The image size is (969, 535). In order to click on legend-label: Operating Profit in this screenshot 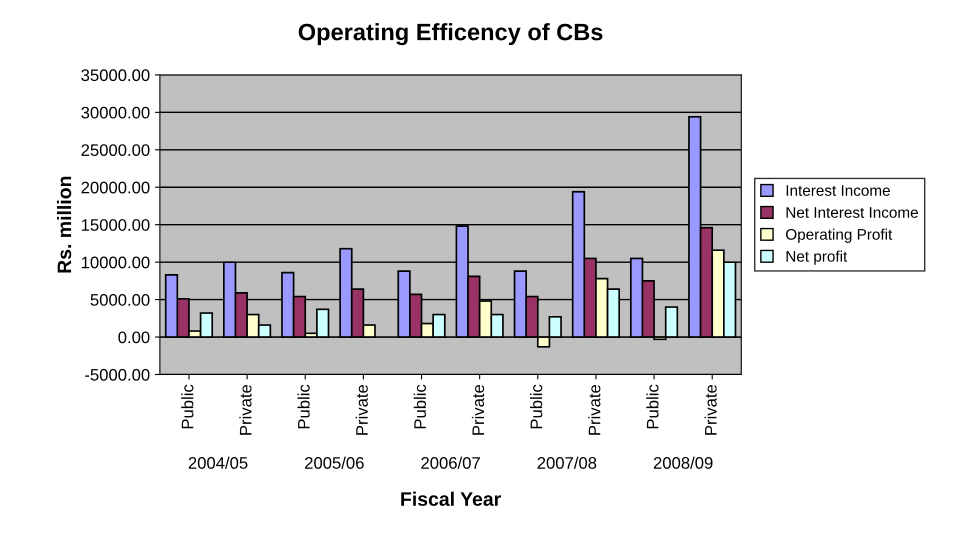, I will do `click(839, 235)`.